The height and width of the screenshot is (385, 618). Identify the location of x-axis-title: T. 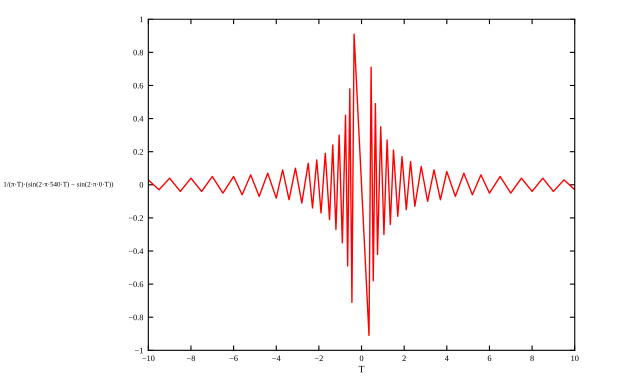
(361, 369).